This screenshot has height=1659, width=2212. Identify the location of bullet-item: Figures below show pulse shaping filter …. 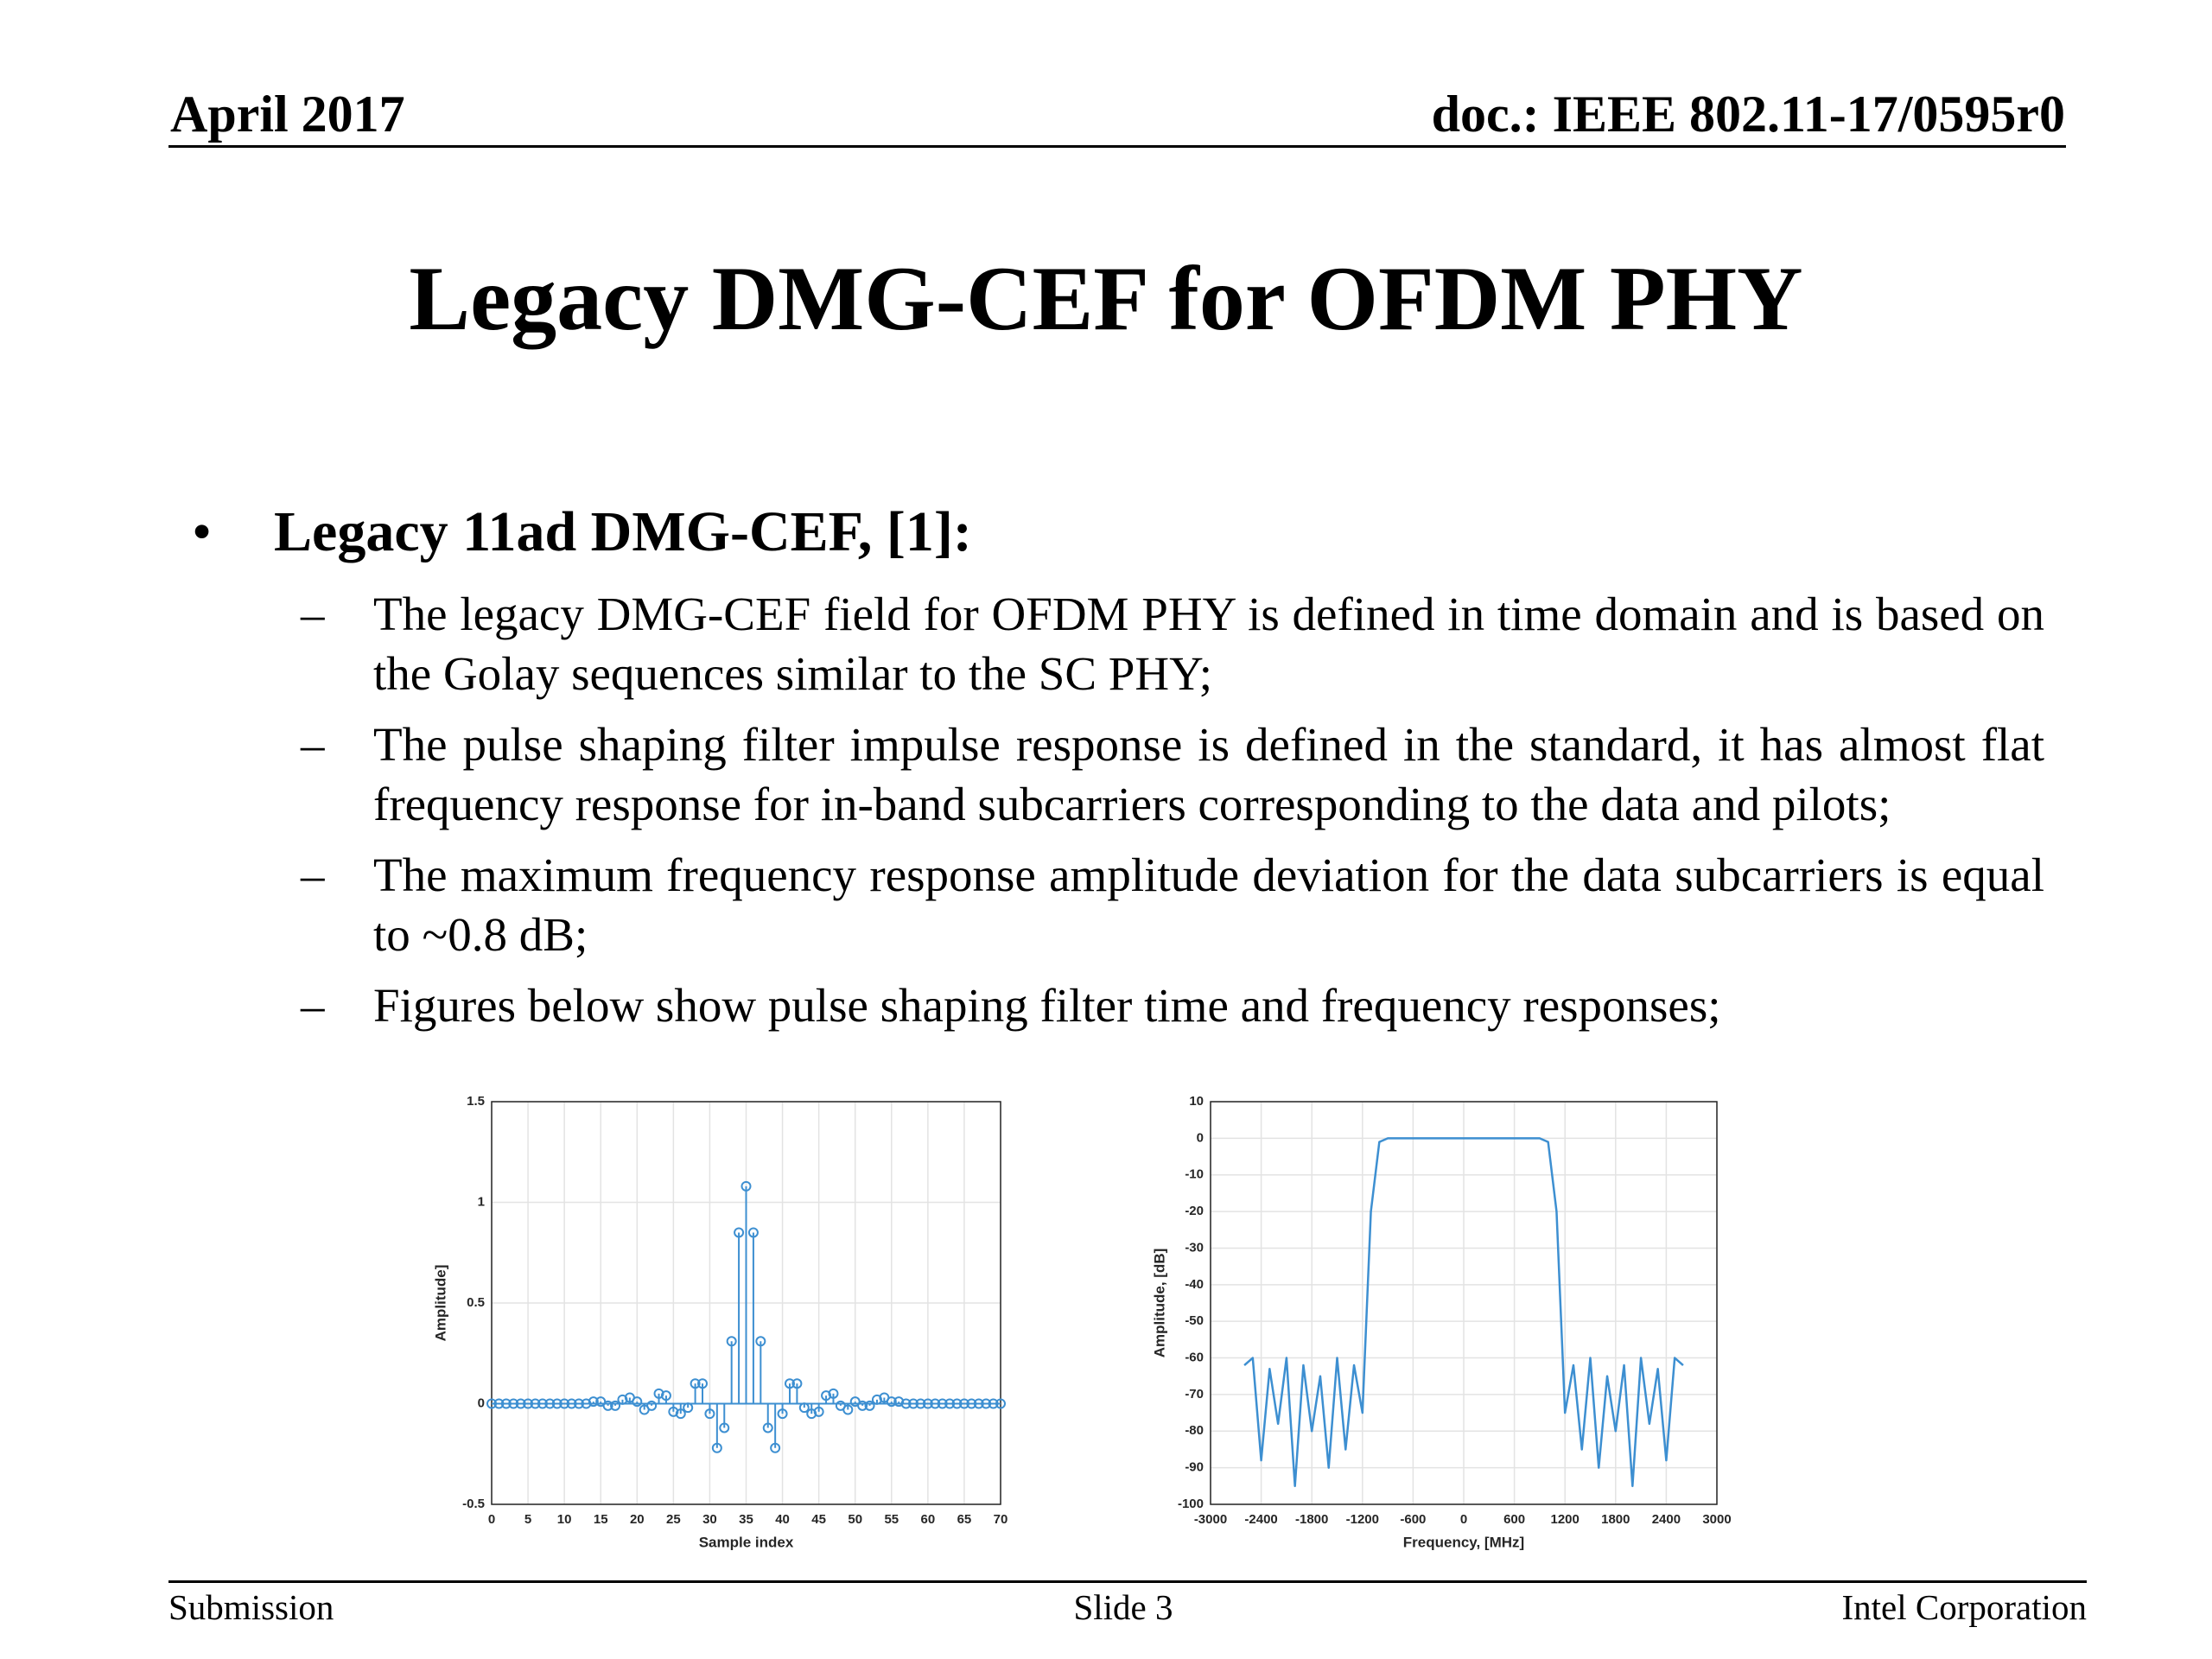
(1047, 1005).